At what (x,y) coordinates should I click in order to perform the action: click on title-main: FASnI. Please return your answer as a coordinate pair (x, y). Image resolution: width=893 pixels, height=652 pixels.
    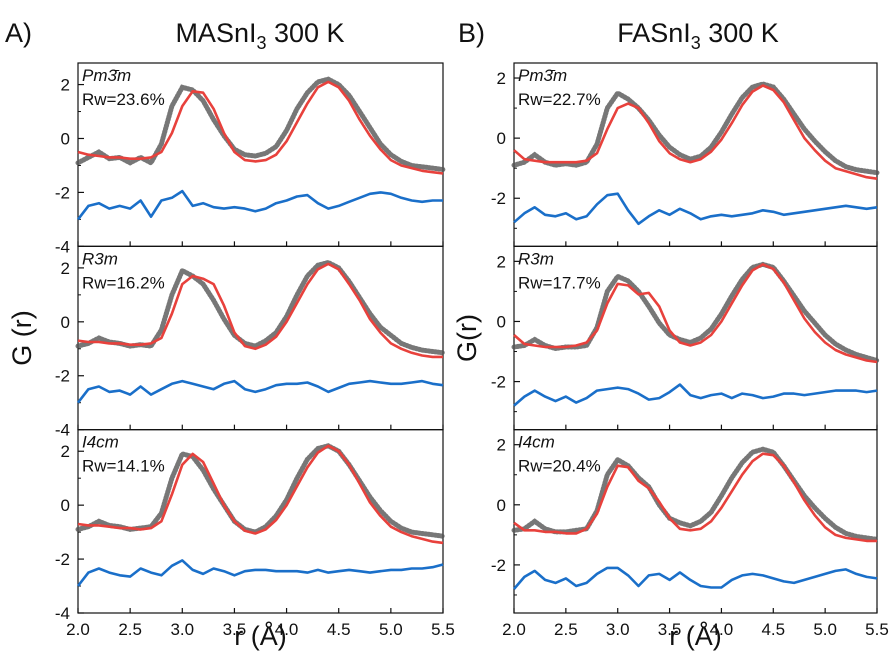
    Looking at the image, I should click on (654, 33).